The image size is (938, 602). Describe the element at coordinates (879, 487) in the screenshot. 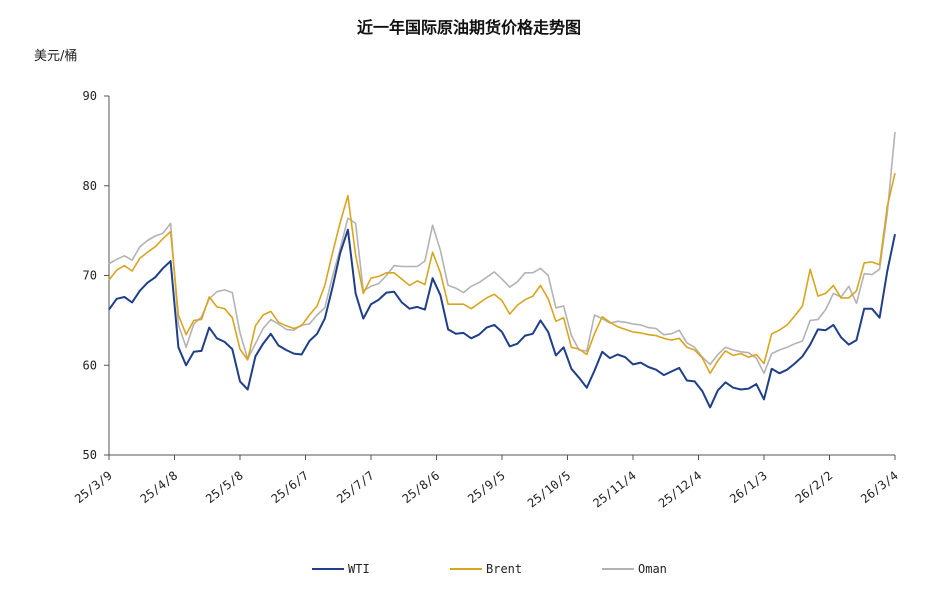

I see `x-tick-label: 26/3/4` at that location.